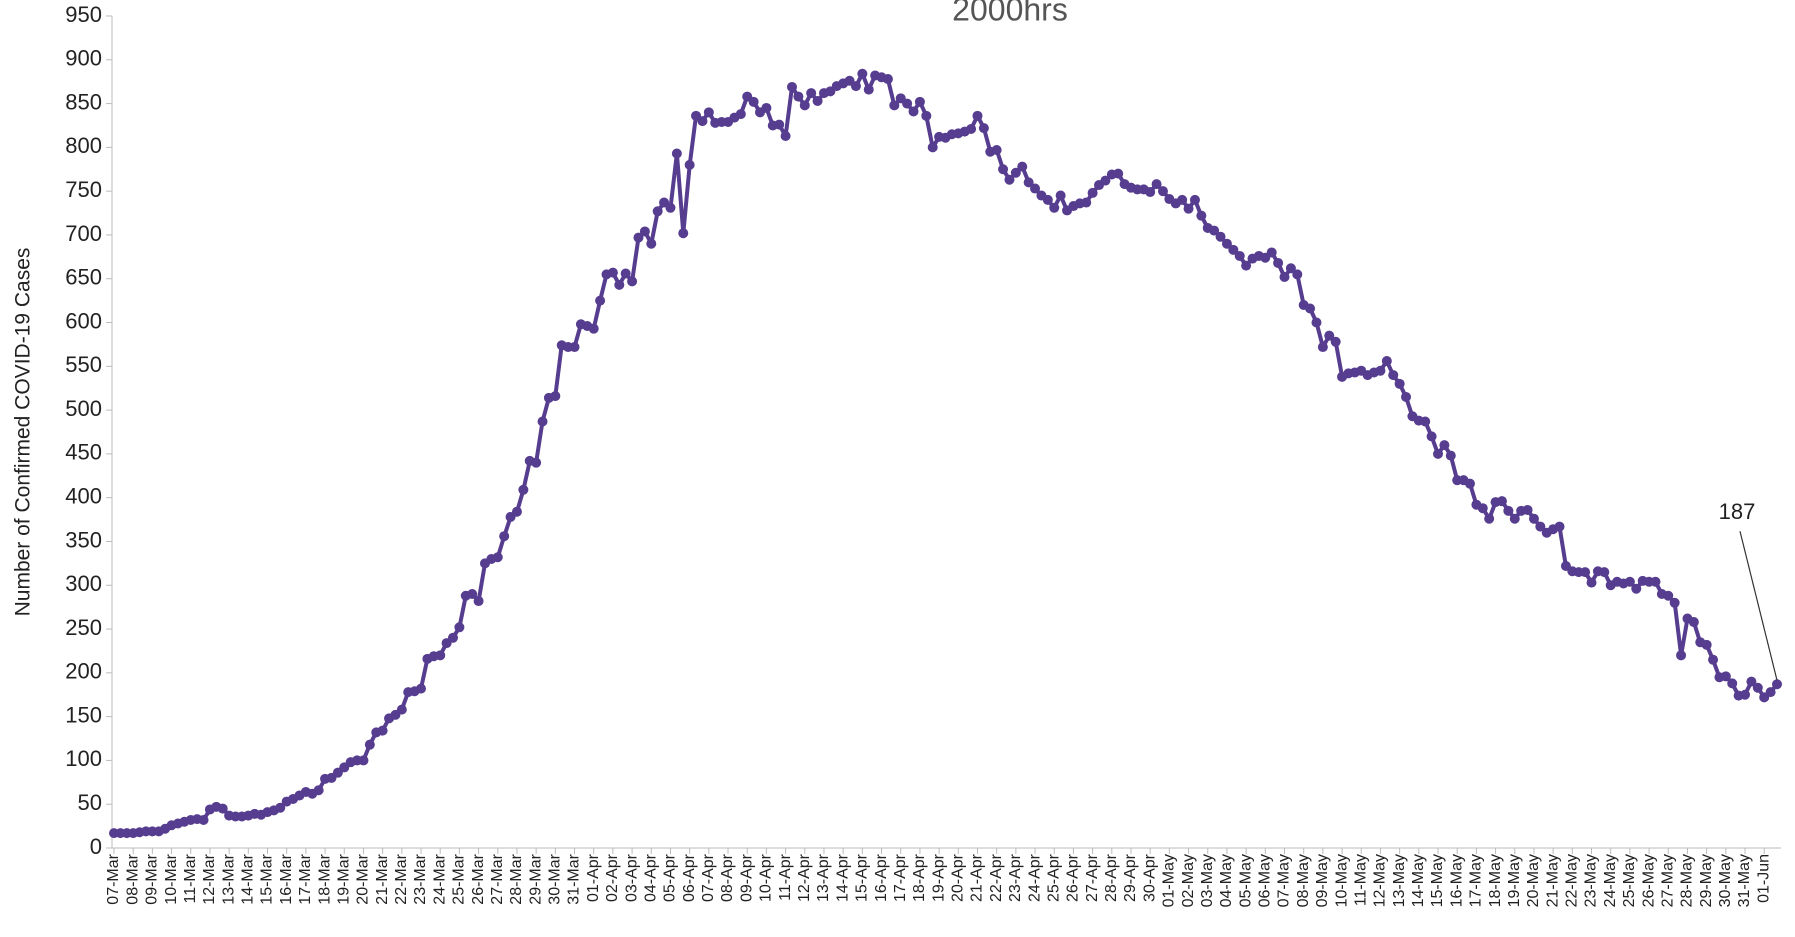 The height and width of the screenshot is (937, 1795). What do you see at coordinates (1763, 878) in the screenshot?
I see `x-tick-label: 01-Jun` at bounding box center [1763, 878].